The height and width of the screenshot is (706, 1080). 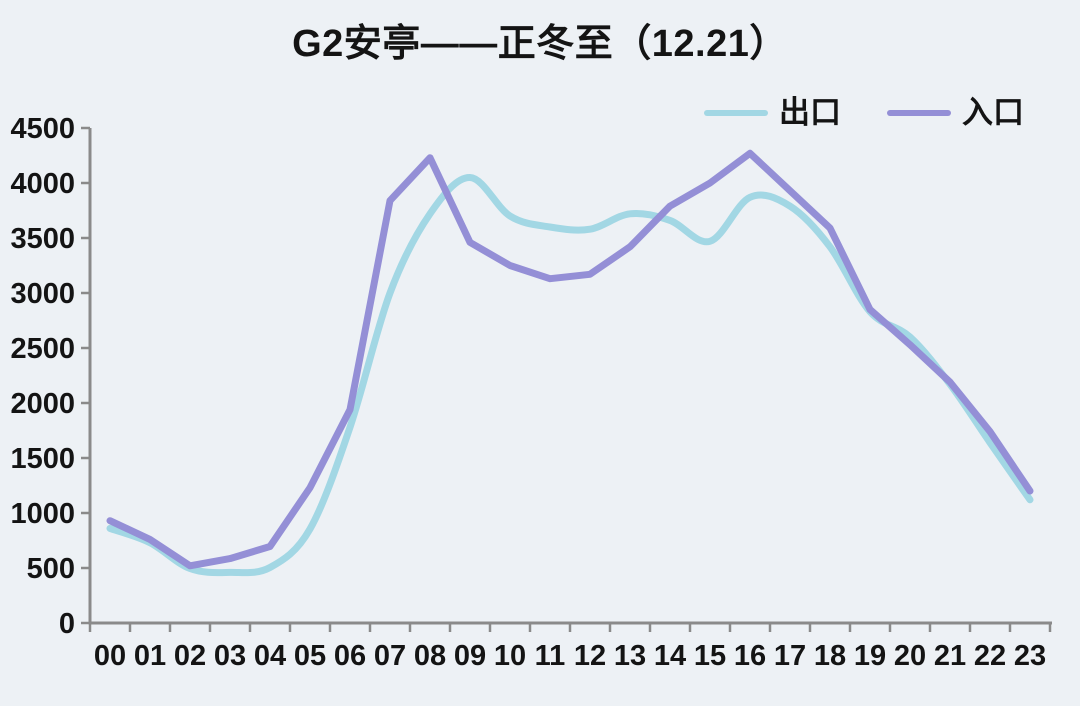 I want to click on x-tick-label: 05, so click(x=310, y=656).